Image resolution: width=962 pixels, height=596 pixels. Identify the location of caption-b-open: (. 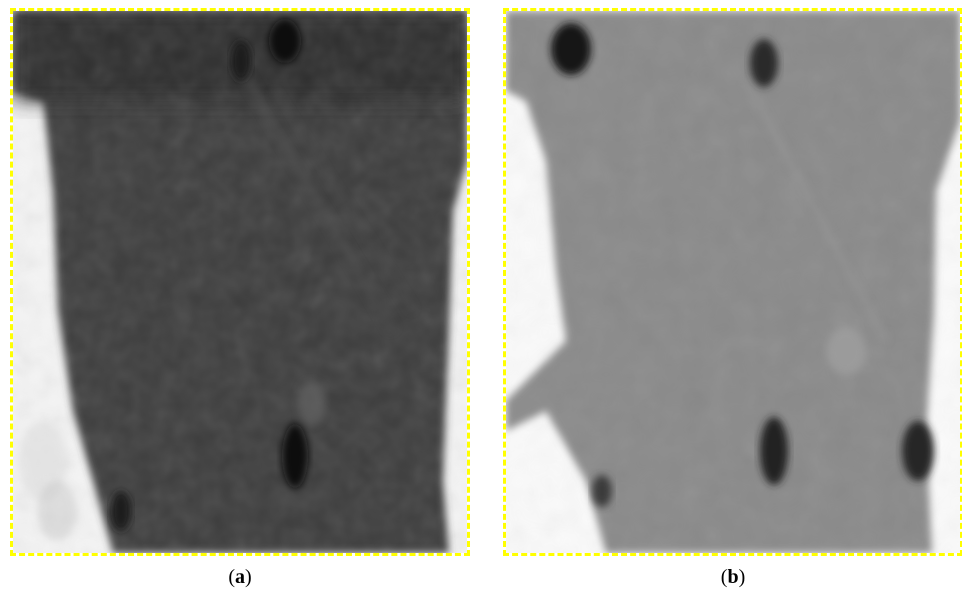
(724, 577).